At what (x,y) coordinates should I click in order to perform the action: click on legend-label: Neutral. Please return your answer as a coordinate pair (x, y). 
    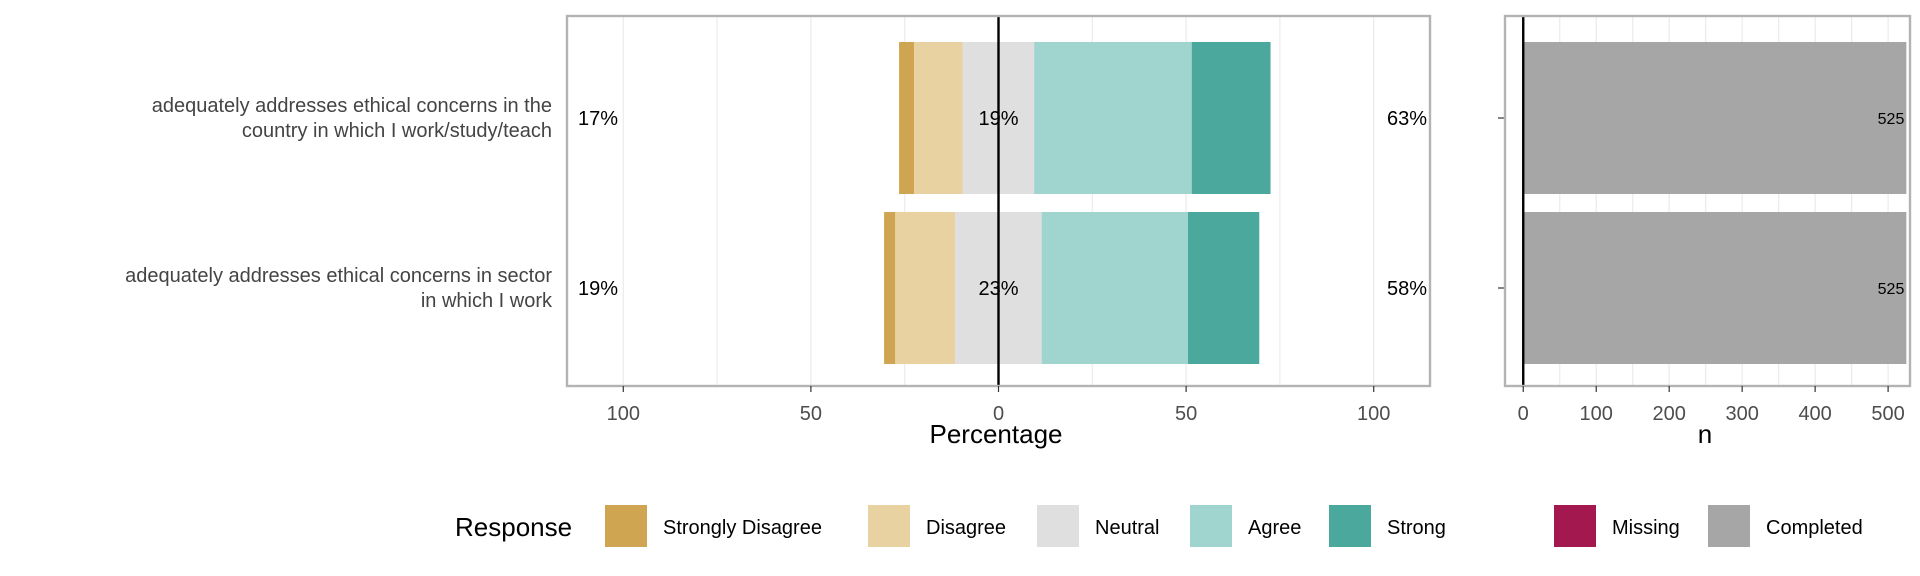
    Looking at the image, I should click on (1127, 528).